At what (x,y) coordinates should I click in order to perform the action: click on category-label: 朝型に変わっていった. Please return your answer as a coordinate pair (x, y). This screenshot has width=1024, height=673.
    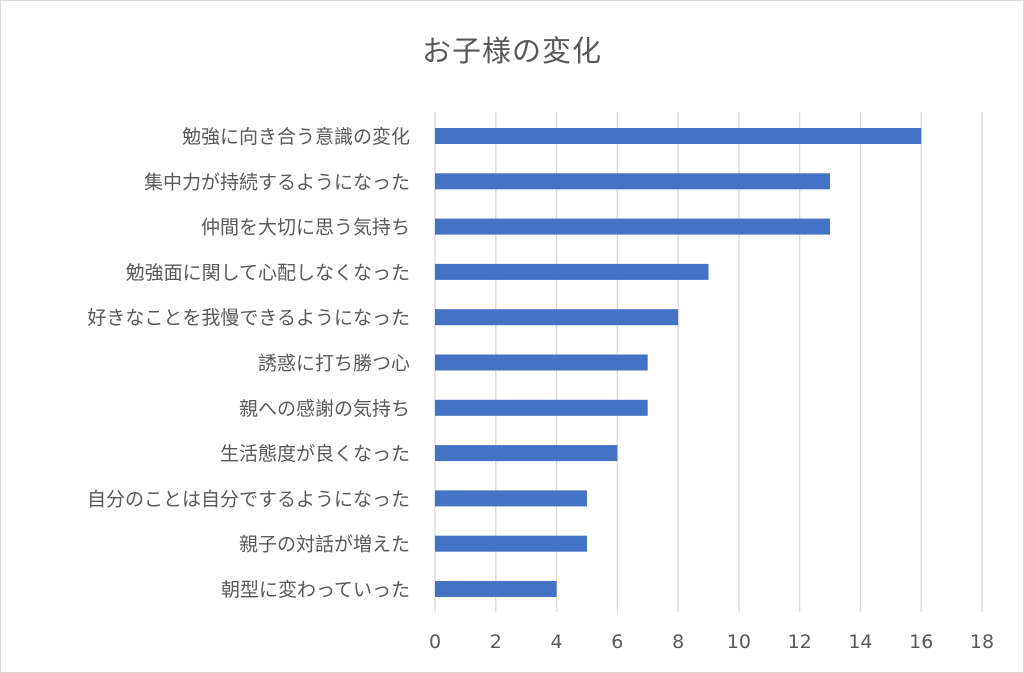
    Looking at the image, I should click on (315, 590).